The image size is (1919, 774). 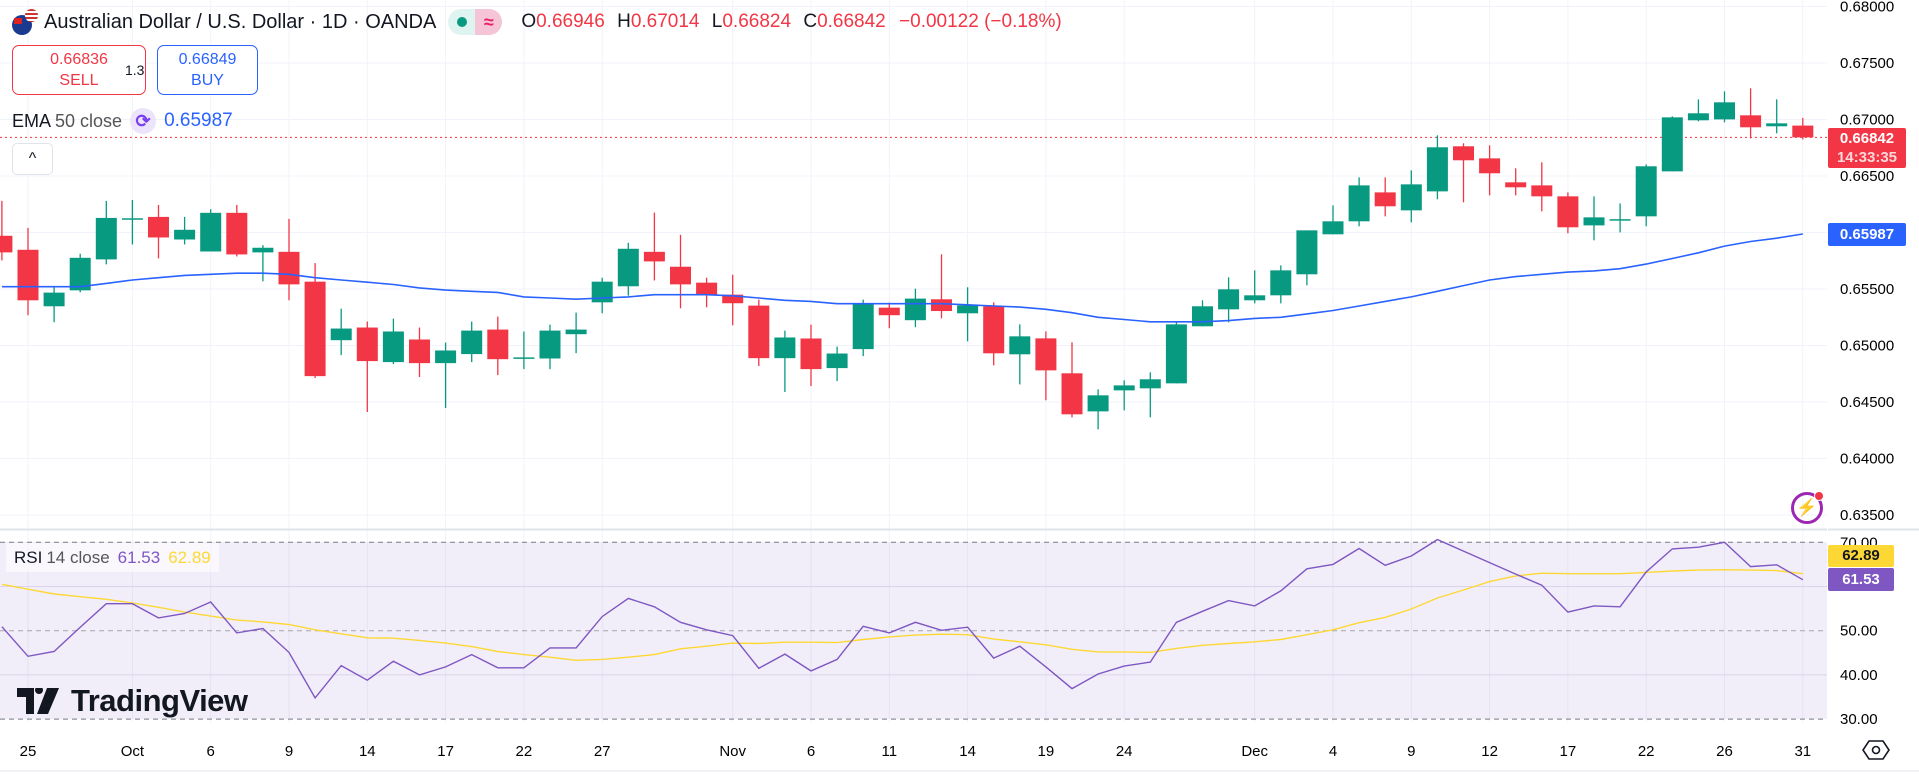 I want to click on time-tick-label: 24, so click(x=1124, y=751).